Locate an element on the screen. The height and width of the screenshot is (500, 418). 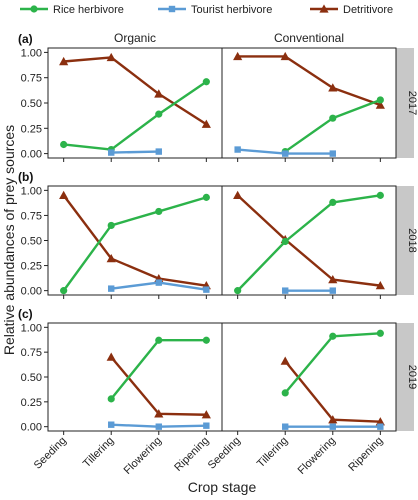
legend-marker-tourist-herbivore is located at coordinates (172, 9).